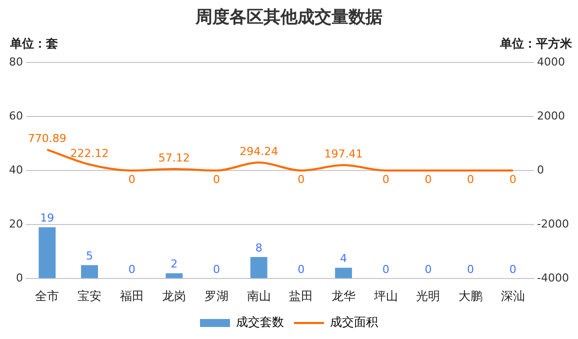  Describe the element at coordinates (385, 295) in the screenshot. I see `x-tick-label: 坪山` at that location.